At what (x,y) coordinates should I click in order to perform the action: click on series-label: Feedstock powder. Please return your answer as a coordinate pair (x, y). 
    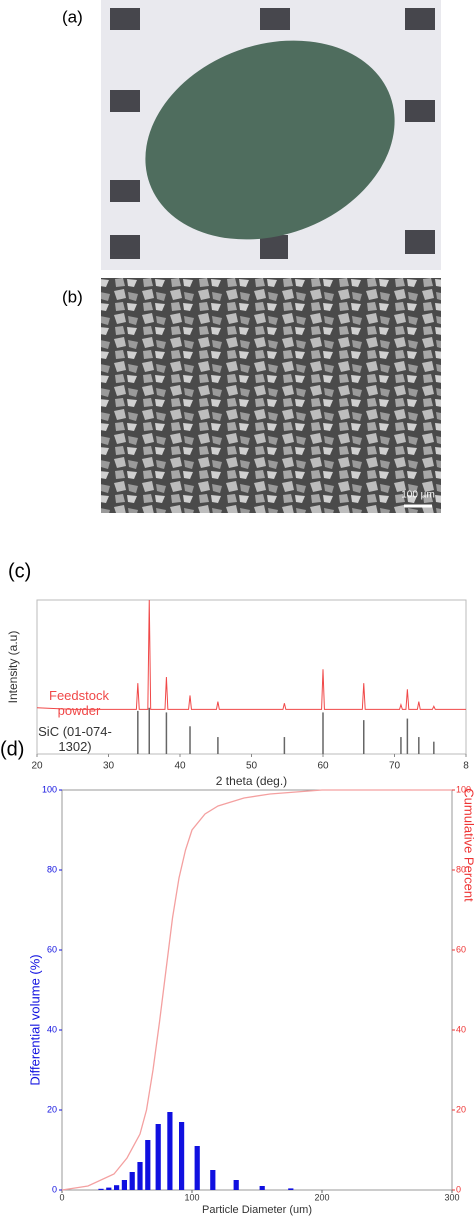
    Looking at the image, I should click on (79, 703).